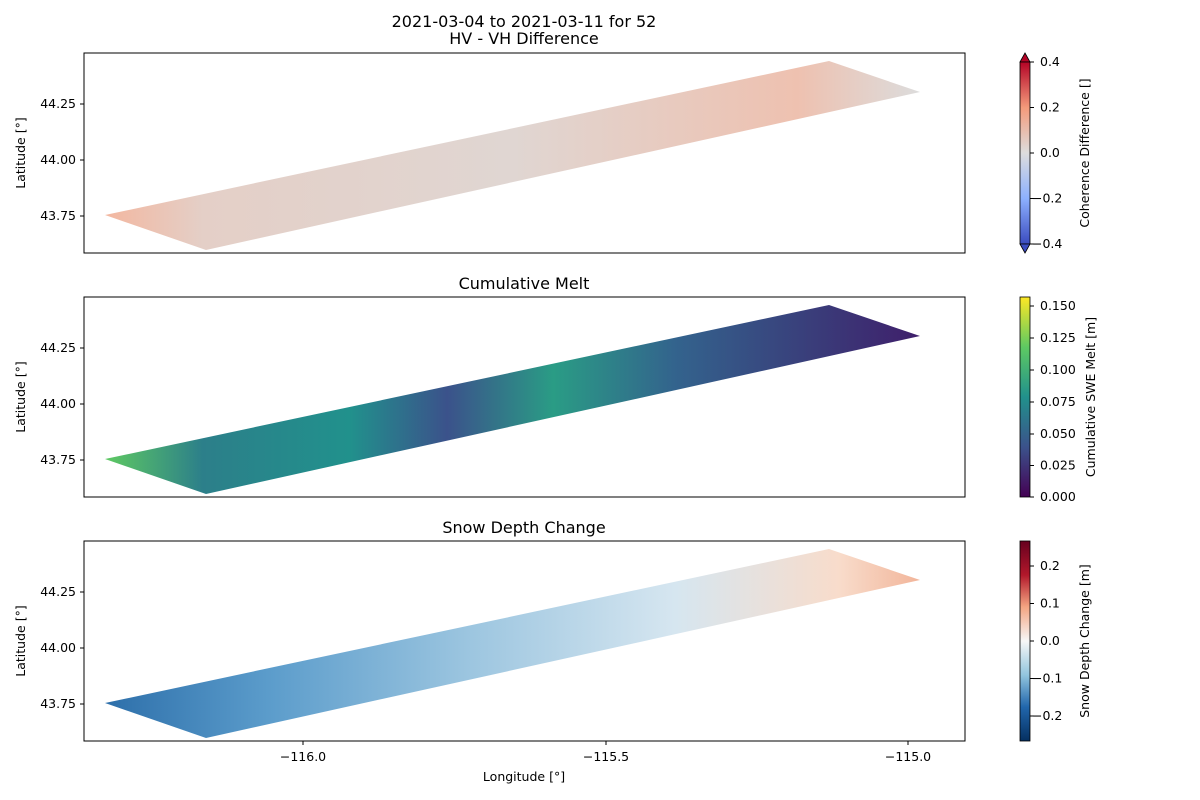  I want to click on colorbar-tick-label: 0.000, so click(1058, 496).